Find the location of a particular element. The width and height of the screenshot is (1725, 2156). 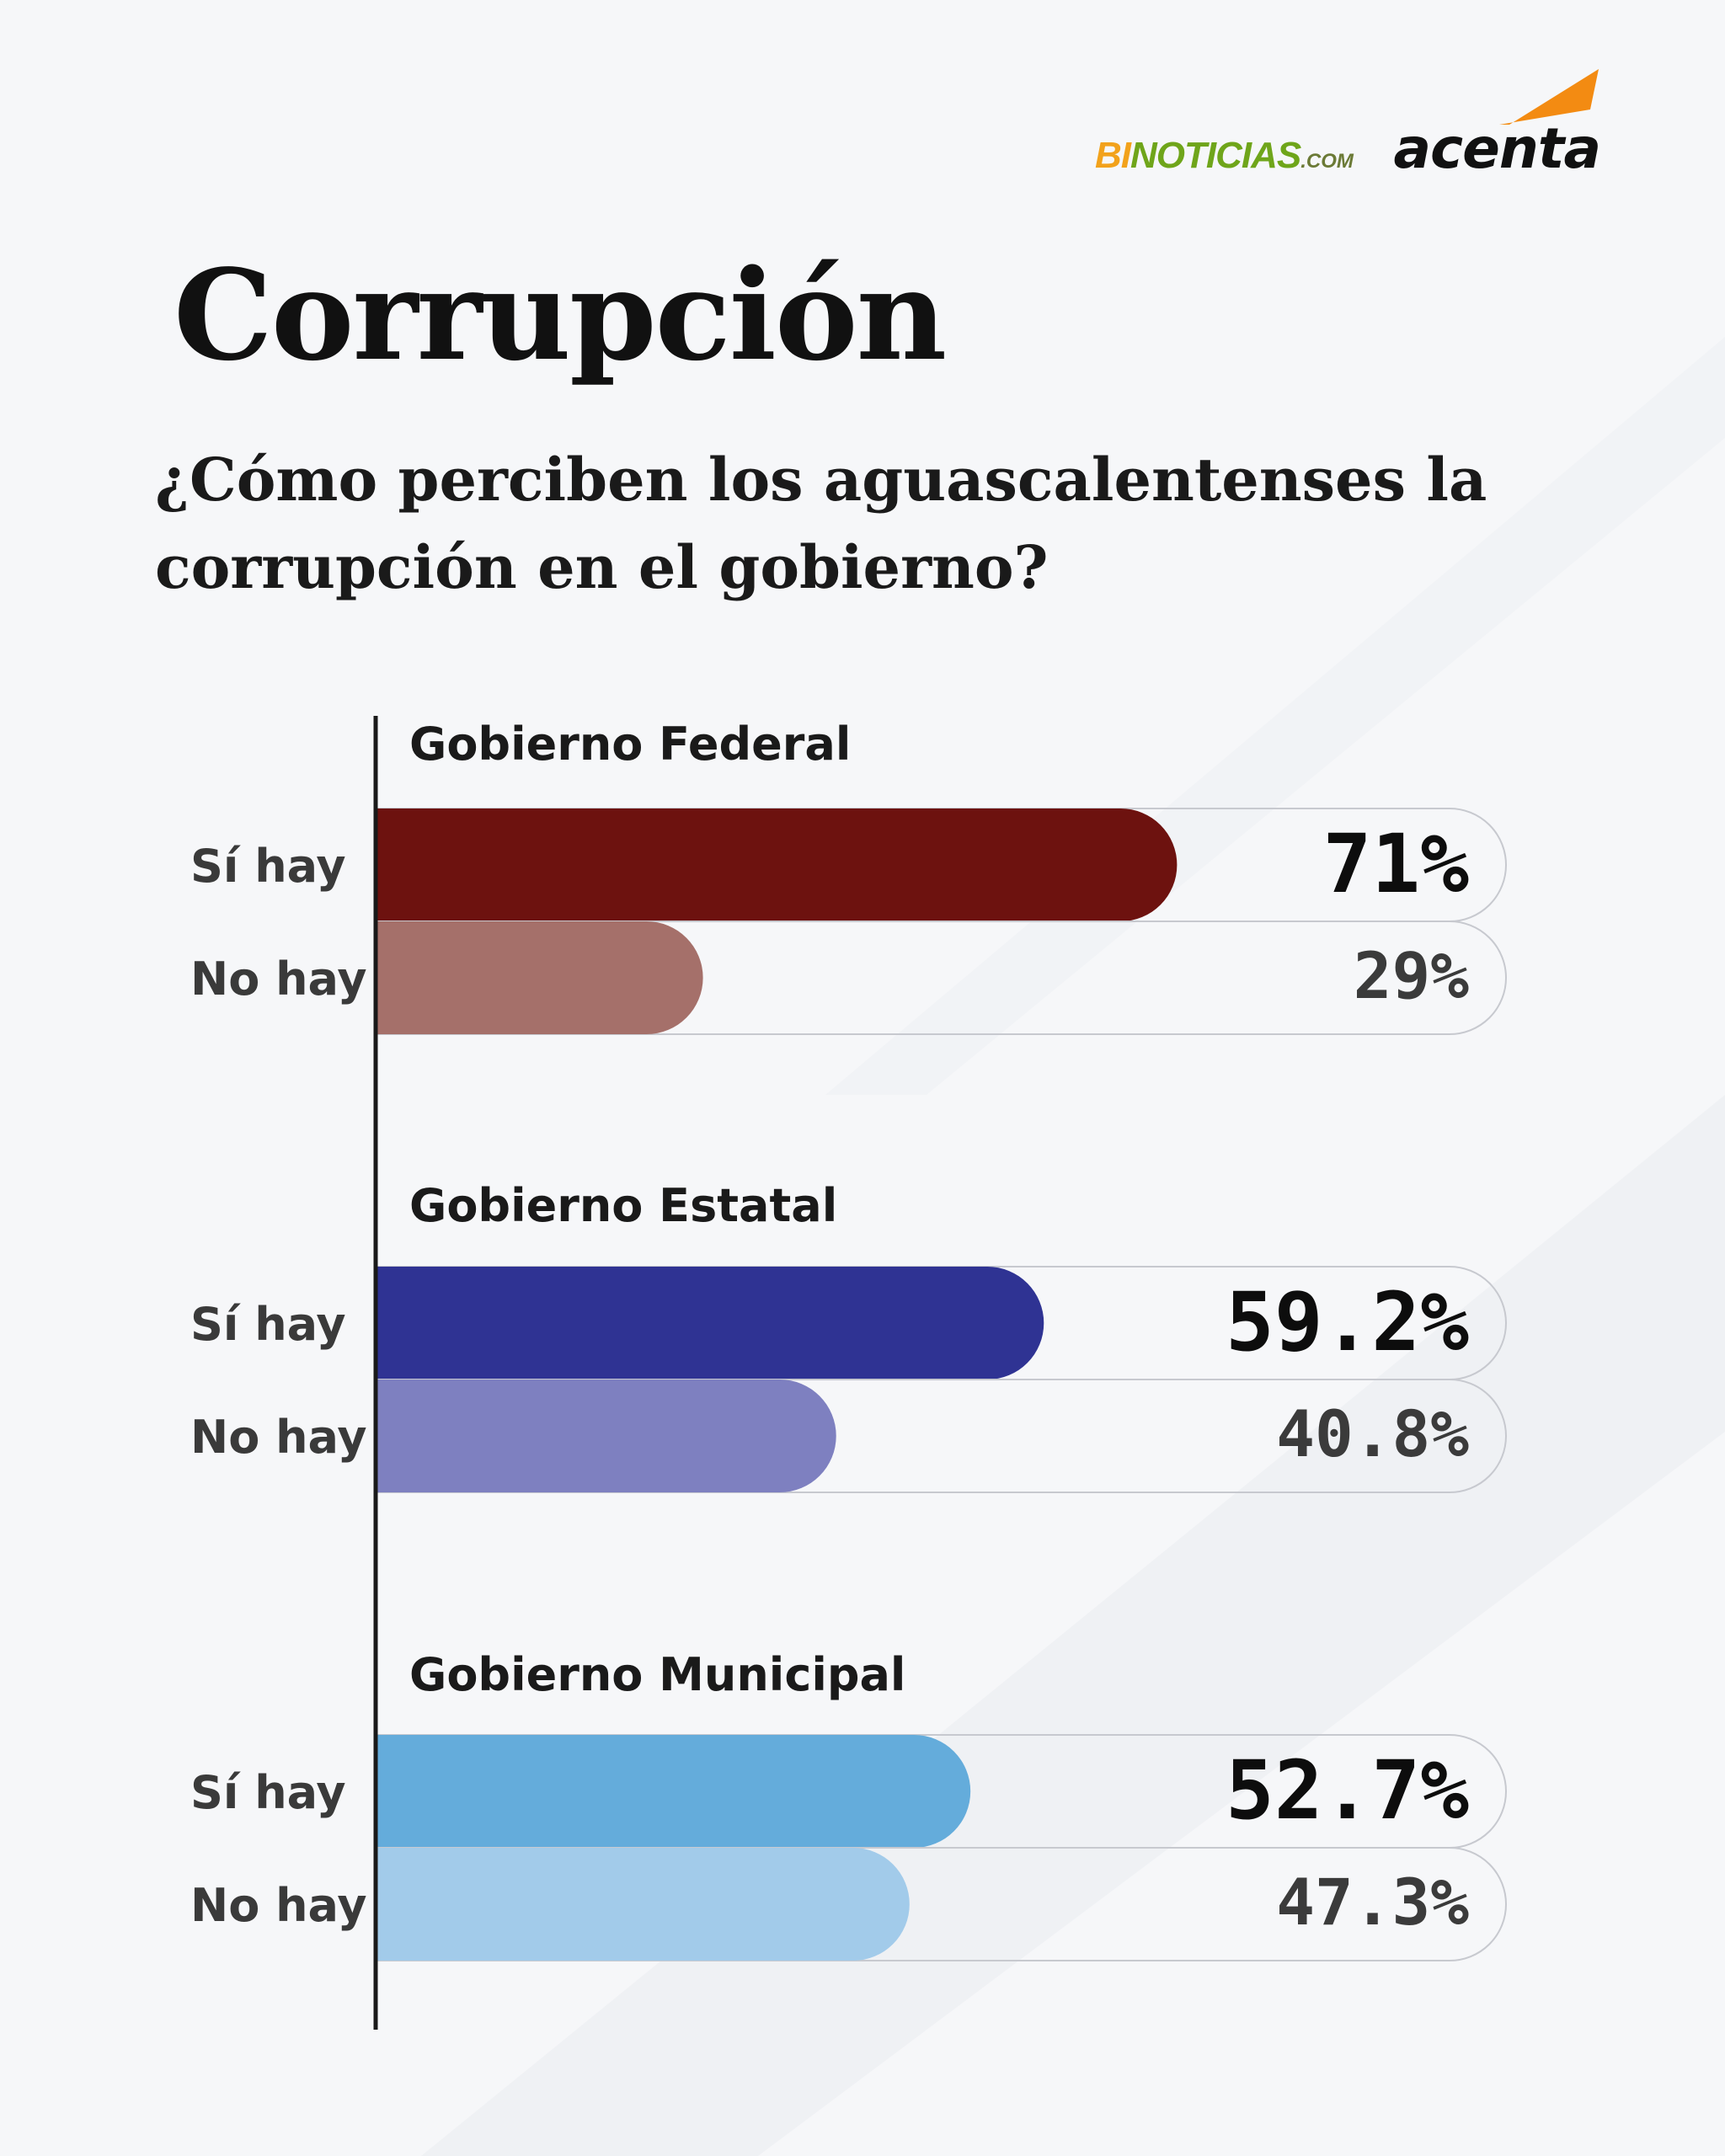

acenta-swoosh-icon is located at coordinates (1549, 97).